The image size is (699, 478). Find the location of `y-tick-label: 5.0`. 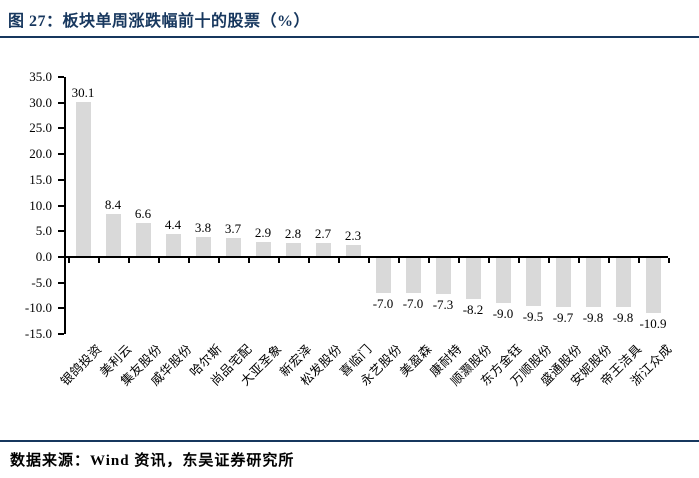

y-tick-label: 5.0 is located at coordinates (43, 231).